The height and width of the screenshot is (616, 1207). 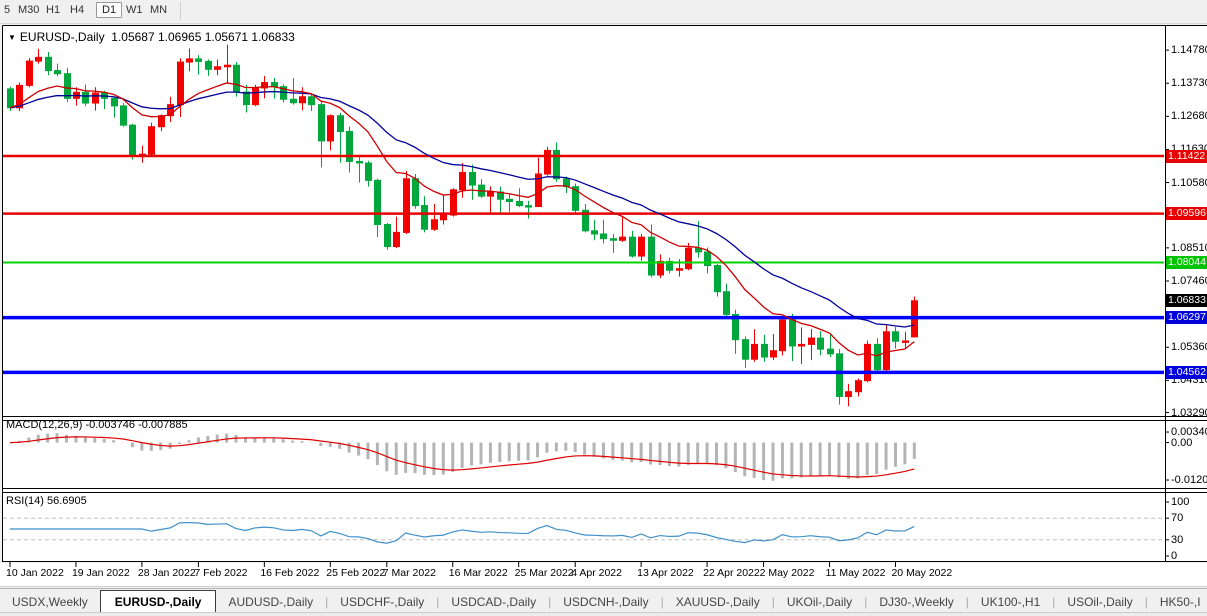 What do you see at coordinates (203, 37) in the screenshot?
I see `ohlc-values: 1.05687 1.06965 1.05671 1.06833` at bounding box center [203, 37].